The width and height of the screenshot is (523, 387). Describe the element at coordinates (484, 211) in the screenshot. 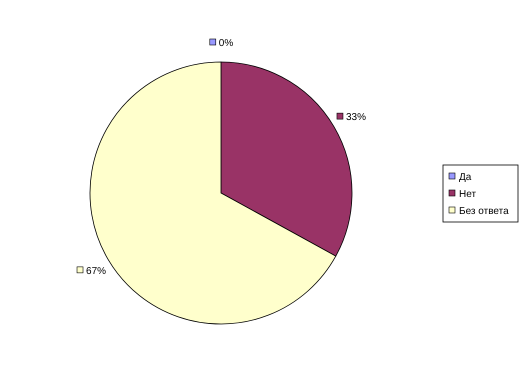

I see `legend-label: Без ответа` at that location.